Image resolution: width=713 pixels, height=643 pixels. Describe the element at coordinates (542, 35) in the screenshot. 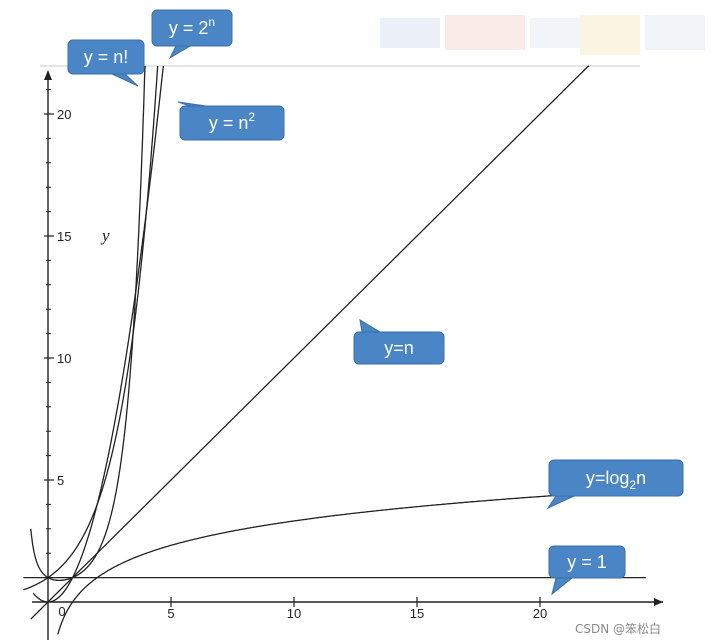

I see `header-blur` at that location.